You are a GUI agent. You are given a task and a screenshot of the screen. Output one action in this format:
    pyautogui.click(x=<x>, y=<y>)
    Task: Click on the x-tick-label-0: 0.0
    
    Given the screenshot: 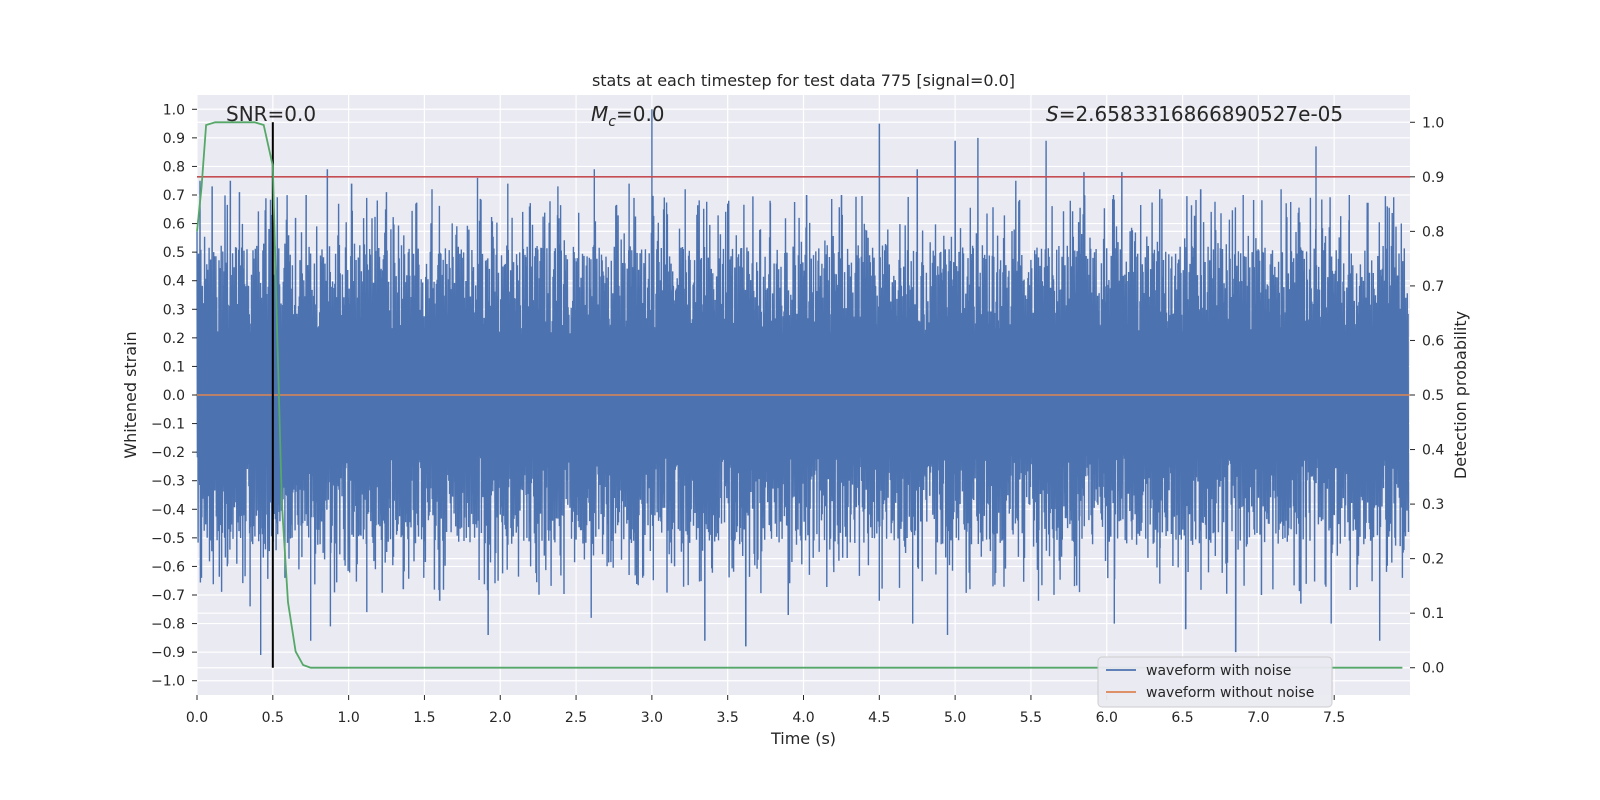 What is the action you would take?
    pyautogui.click(x=197, y=718)
    